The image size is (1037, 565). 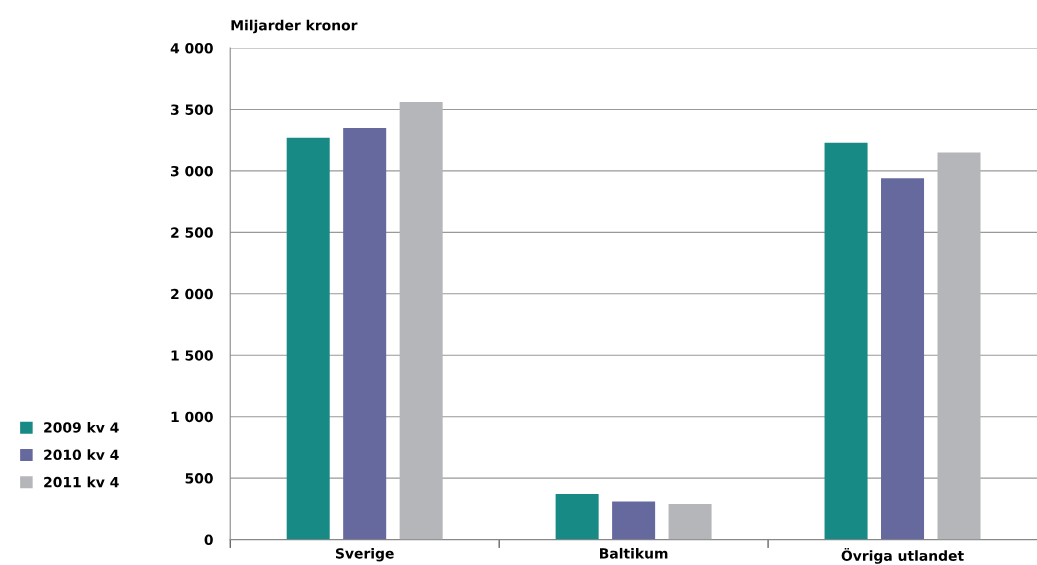 What do you see at coordinates (191, 48) in the screenshot?
I see `y-tick-label: 4 000` at bounding box center [191, 48].